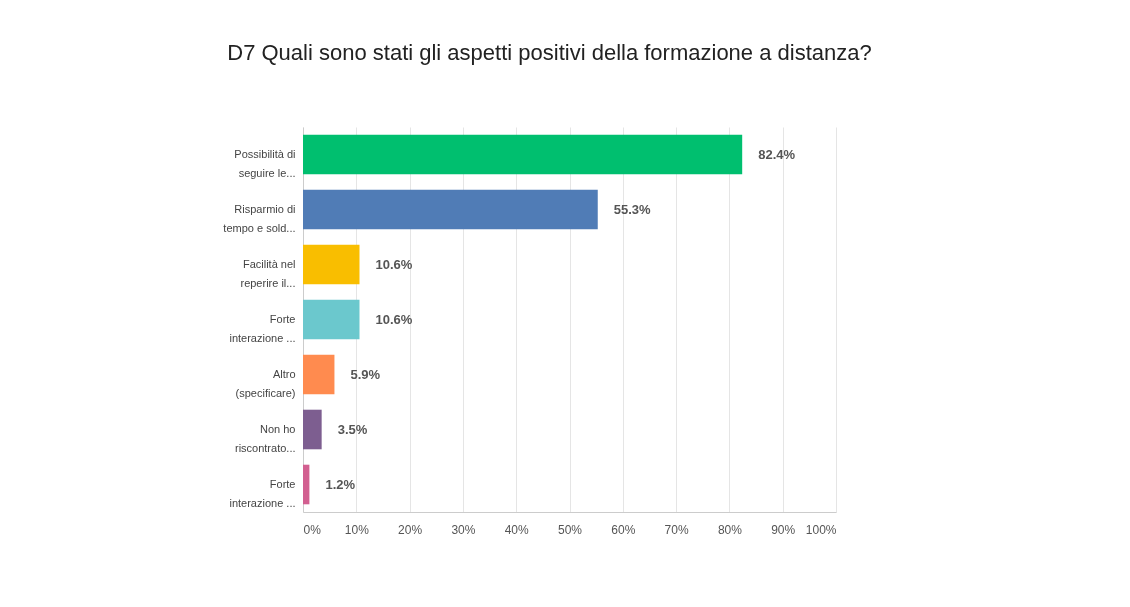  Describe the element at coordinates (632, 209) in the screenshot. I see `data-label: 55.3%` at that location.